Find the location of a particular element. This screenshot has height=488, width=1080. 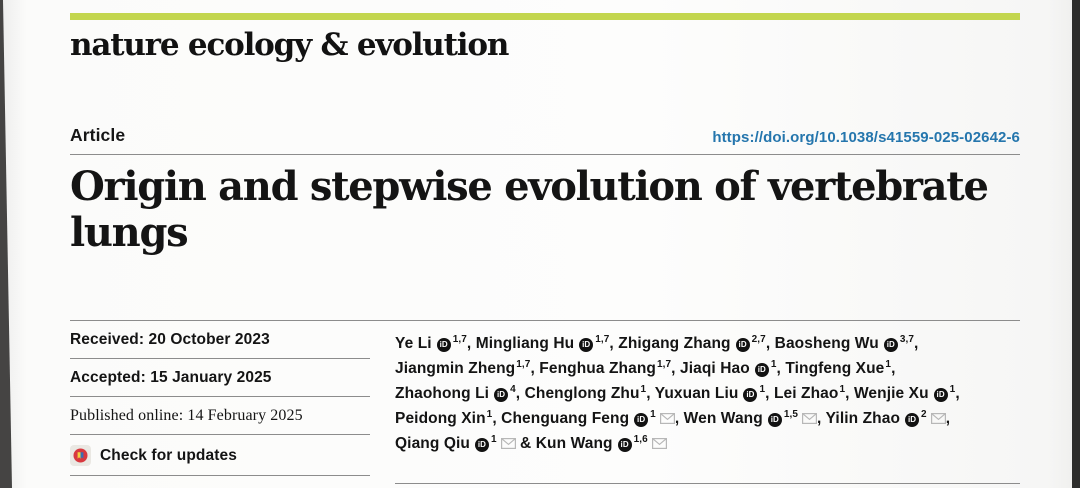

check-for-updates-button: Check for updates is located at coordinates (220, 455).